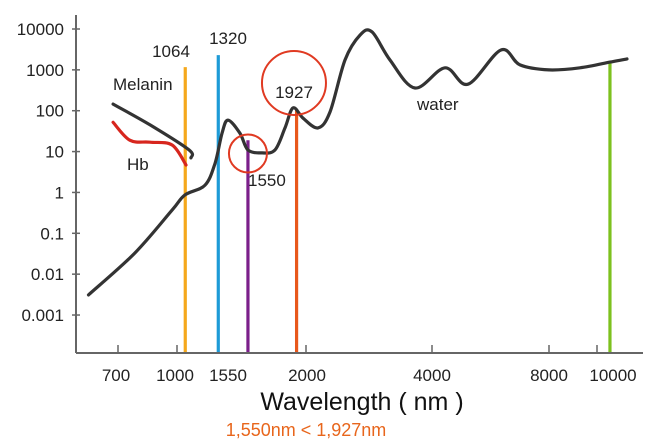 Image resolution: width=663 pixels, height=446 pixels. Describe the element at coordinates (50, 111) in the screenshot. I see `y-tick-label: 100` at that location.